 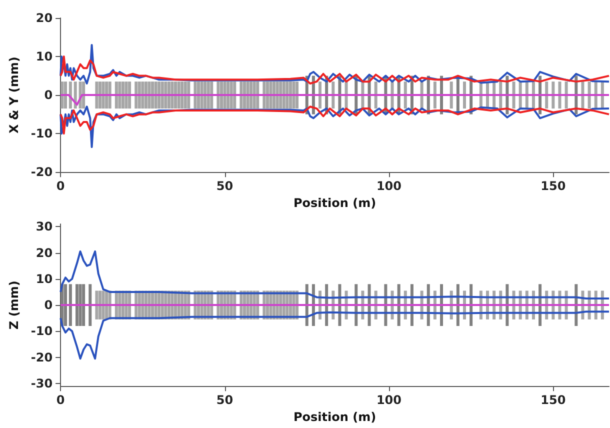 I want to click on y-axis-title: Z (mm), so click(x=14, y=305).